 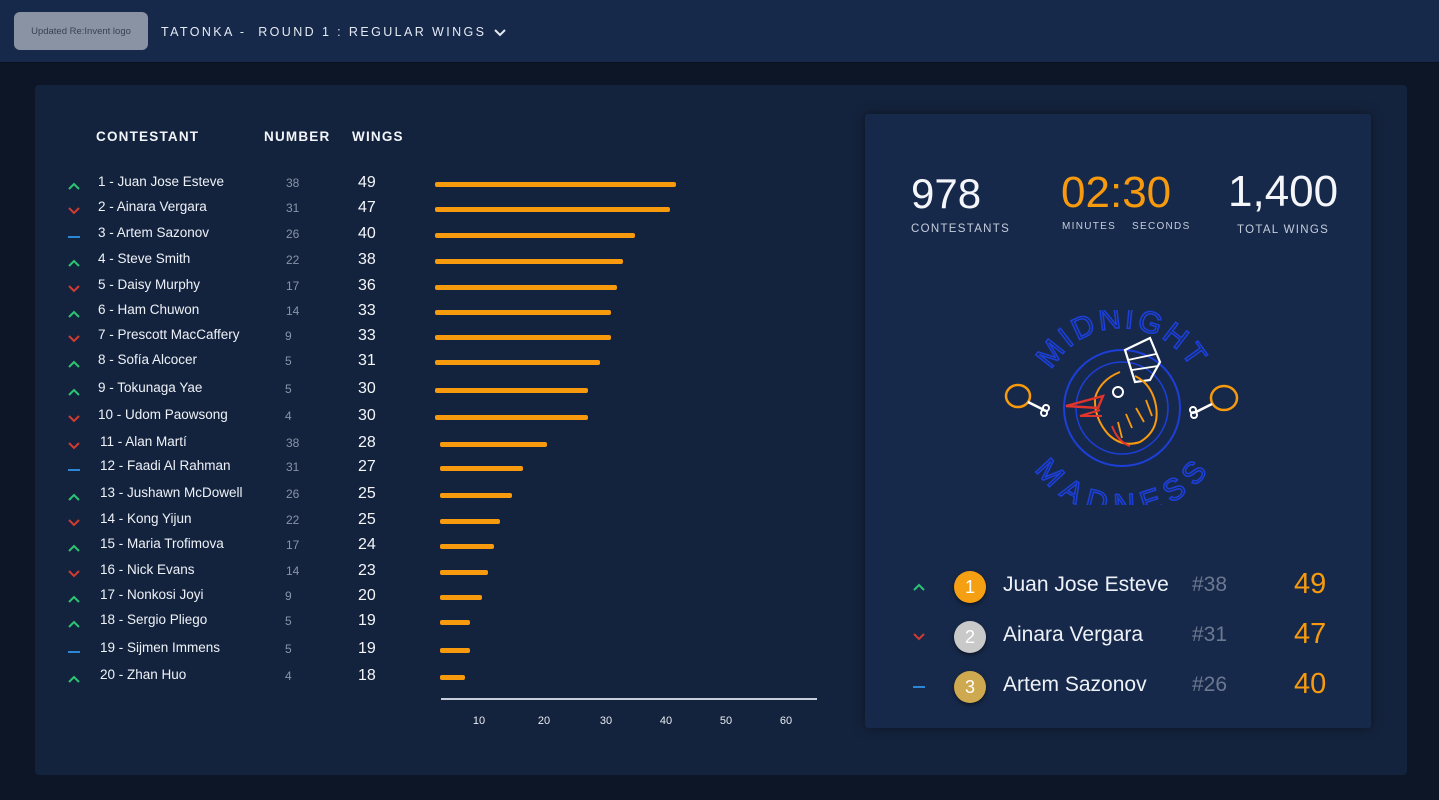 What do you see at coordinates (420, 468) in the screenshot?
I see `table-row: 12 - Faadi Al Rahman 31 27` at bounding box center [420, 468].